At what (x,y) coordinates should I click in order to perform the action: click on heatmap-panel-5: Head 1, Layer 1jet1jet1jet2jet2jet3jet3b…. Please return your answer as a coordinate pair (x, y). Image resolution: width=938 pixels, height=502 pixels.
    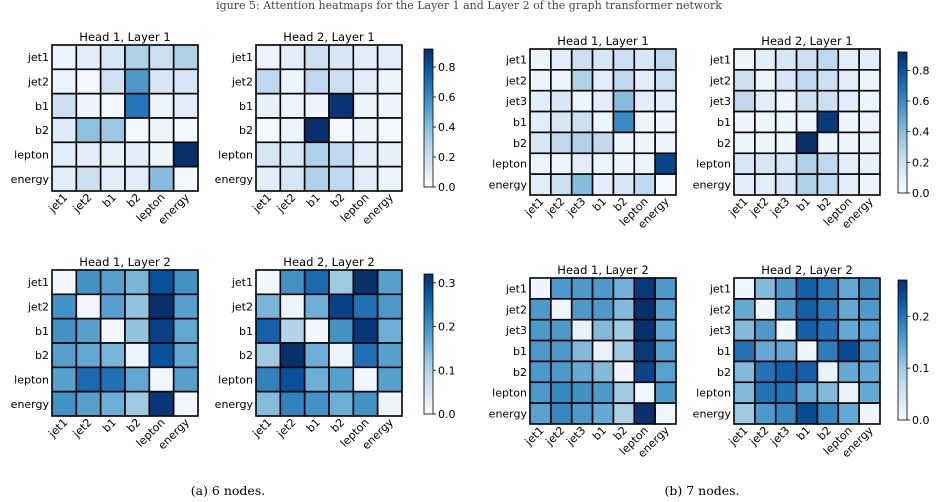
    Looking at the image, I should click on (583, 132).